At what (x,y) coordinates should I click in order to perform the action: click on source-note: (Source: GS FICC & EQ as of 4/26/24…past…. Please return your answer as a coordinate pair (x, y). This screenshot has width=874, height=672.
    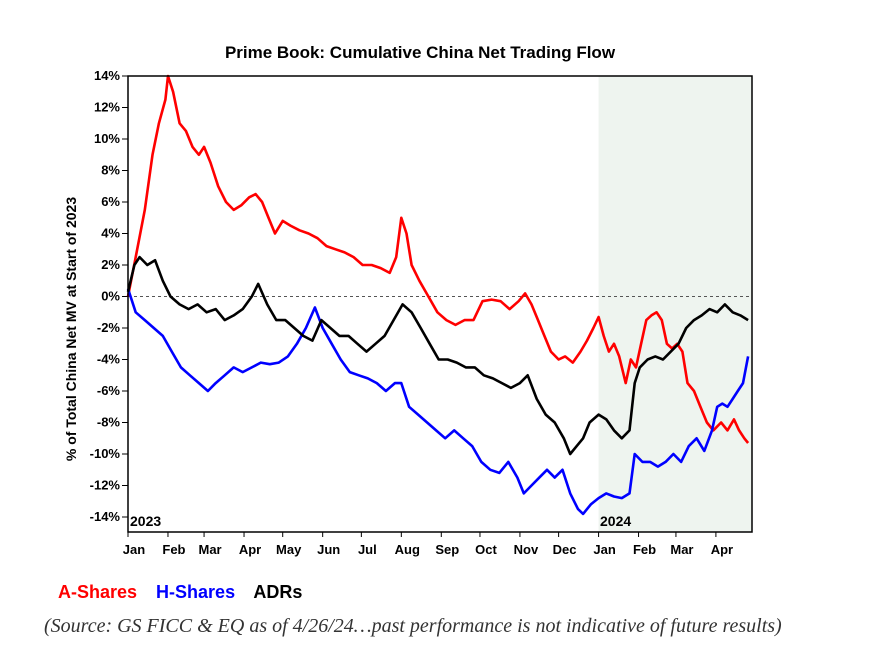
    Looking at the image, I should click on (413, 626).